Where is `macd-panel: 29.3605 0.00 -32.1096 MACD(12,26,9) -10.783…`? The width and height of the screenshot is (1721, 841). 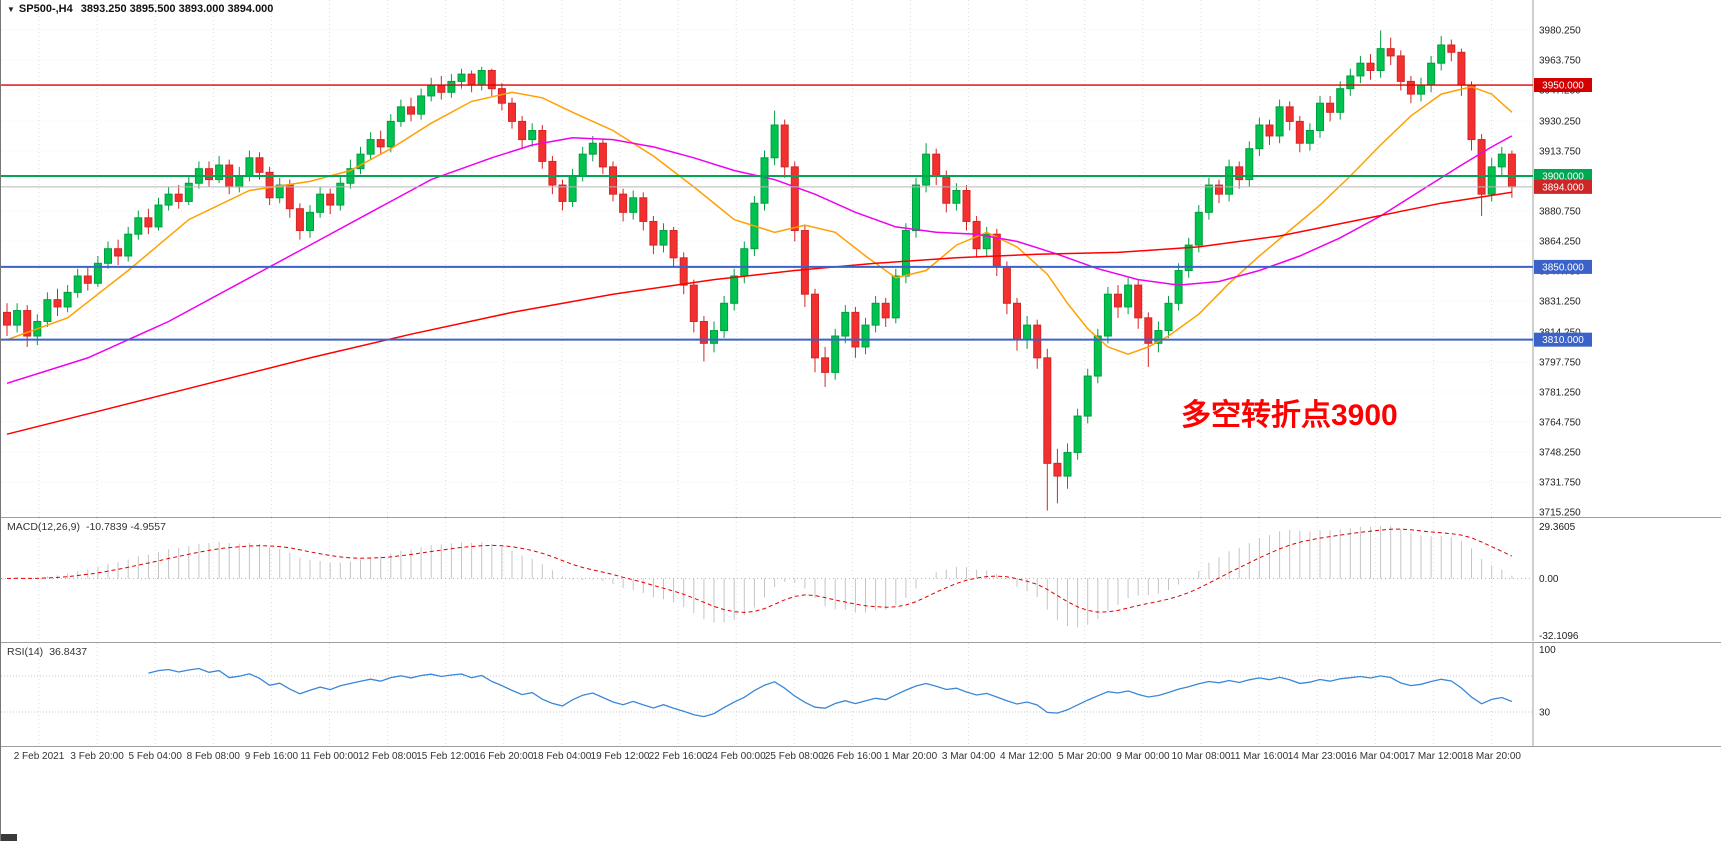 macd-panel: 29.3605 0.00 -32.1096 MACD(12,26,9) -10.783… is located at coordinates (861, 579).